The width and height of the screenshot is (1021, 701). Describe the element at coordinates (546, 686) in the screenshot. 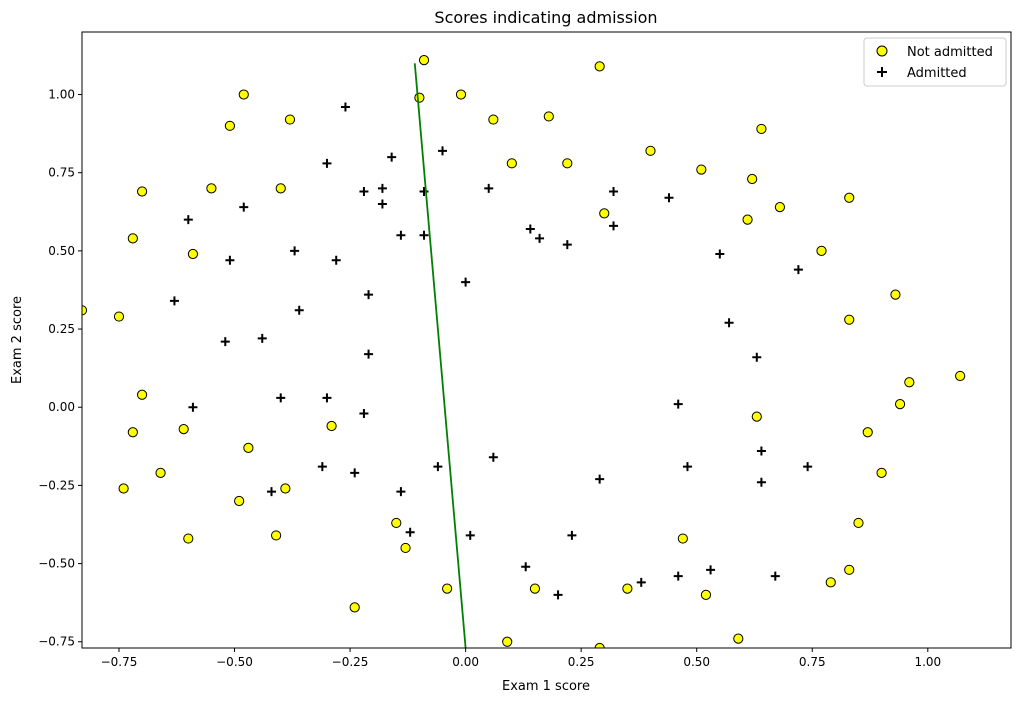

I see `x-axis-label: Exam 1 score` at that location.